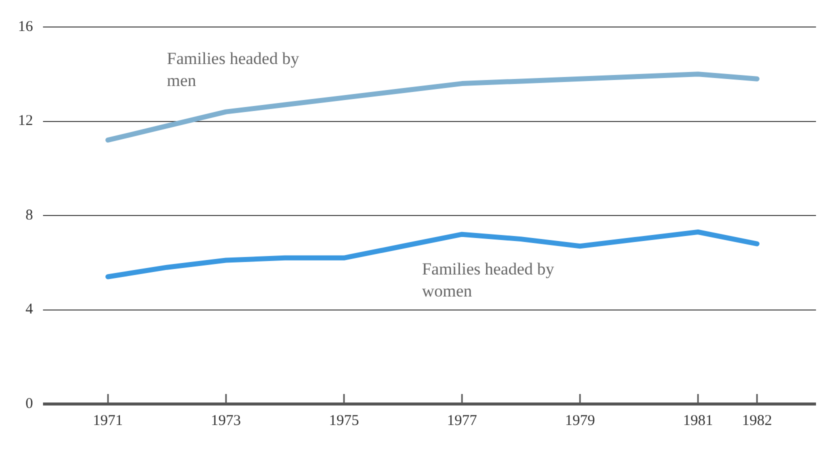 The width and height of the screenshot is (824, 456). Describe the element at coordinates (757, 420) in the screenshot. I see `x-tick-label: 1982` at that location.